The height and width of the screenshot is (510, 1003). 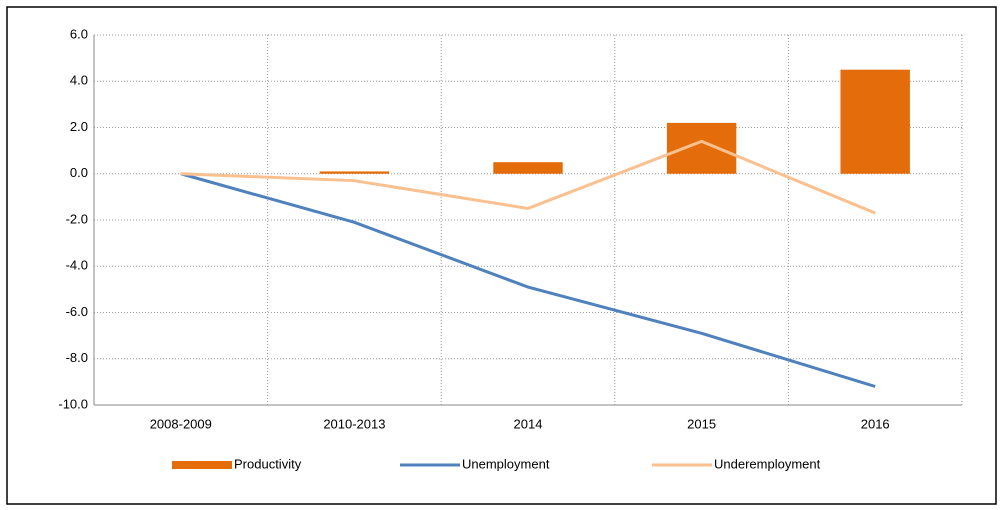 I want to click on x-tick-label: 2010-2013, so click(x=354, y=423).